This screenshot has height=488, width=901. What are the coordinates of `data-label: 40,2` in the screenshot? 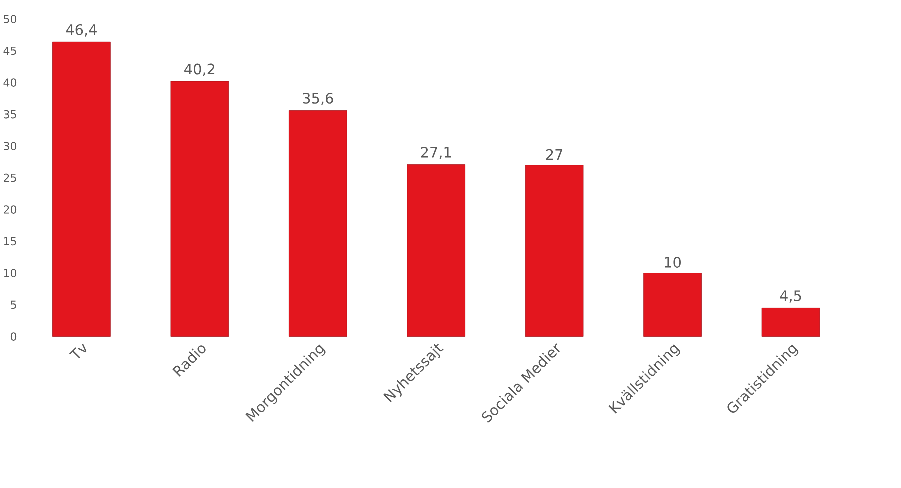 It's located at (199, 70).